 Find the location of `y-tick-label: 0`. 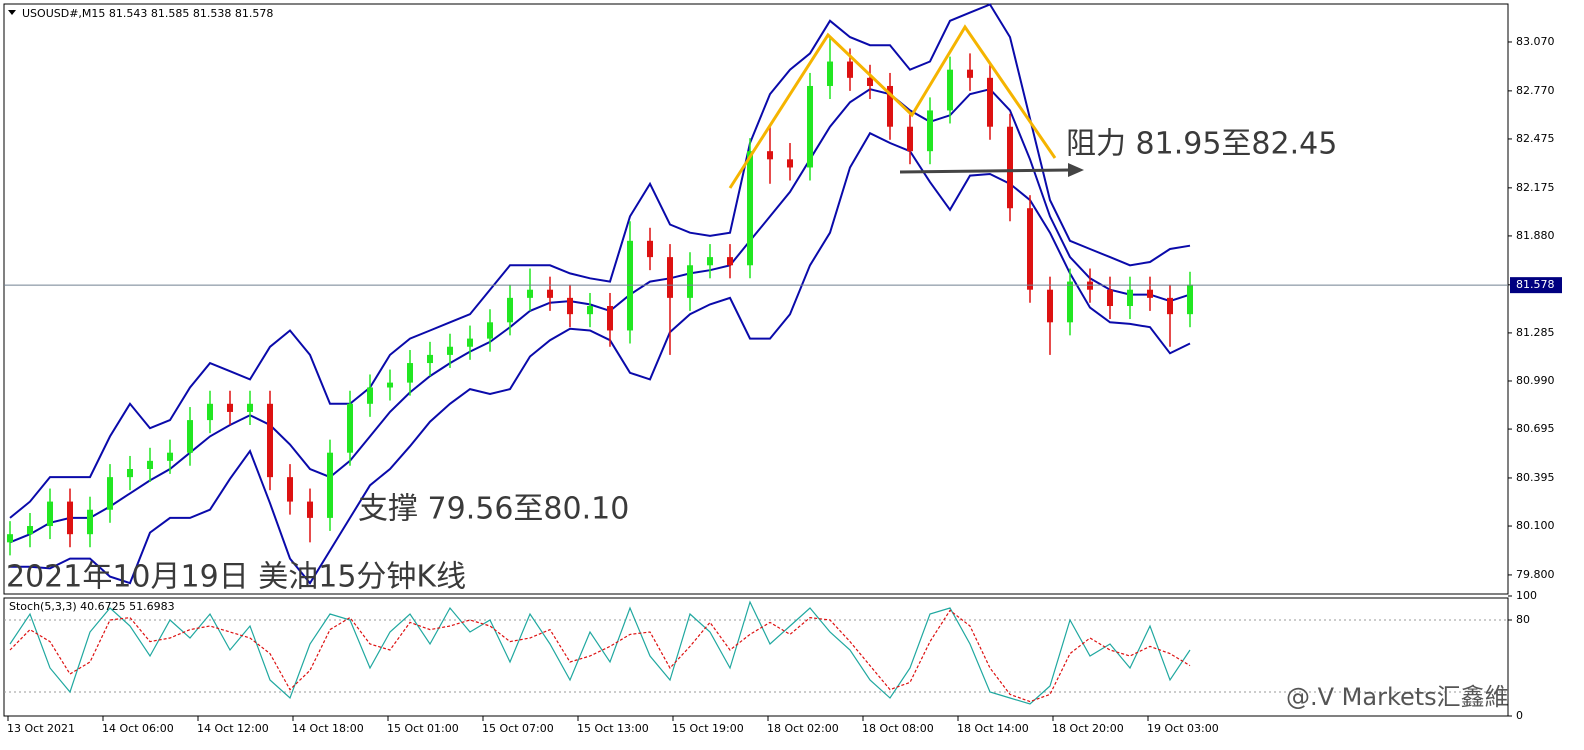

y-tick-label: 0 is located at coordinates (1519, 715).